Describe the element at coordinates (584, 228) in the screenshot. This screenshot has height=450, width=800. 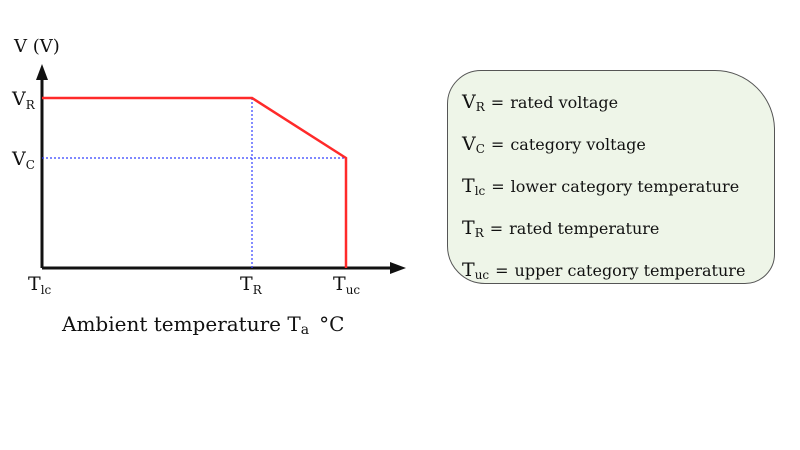
I see `legend-text: rated temperature` at that location.